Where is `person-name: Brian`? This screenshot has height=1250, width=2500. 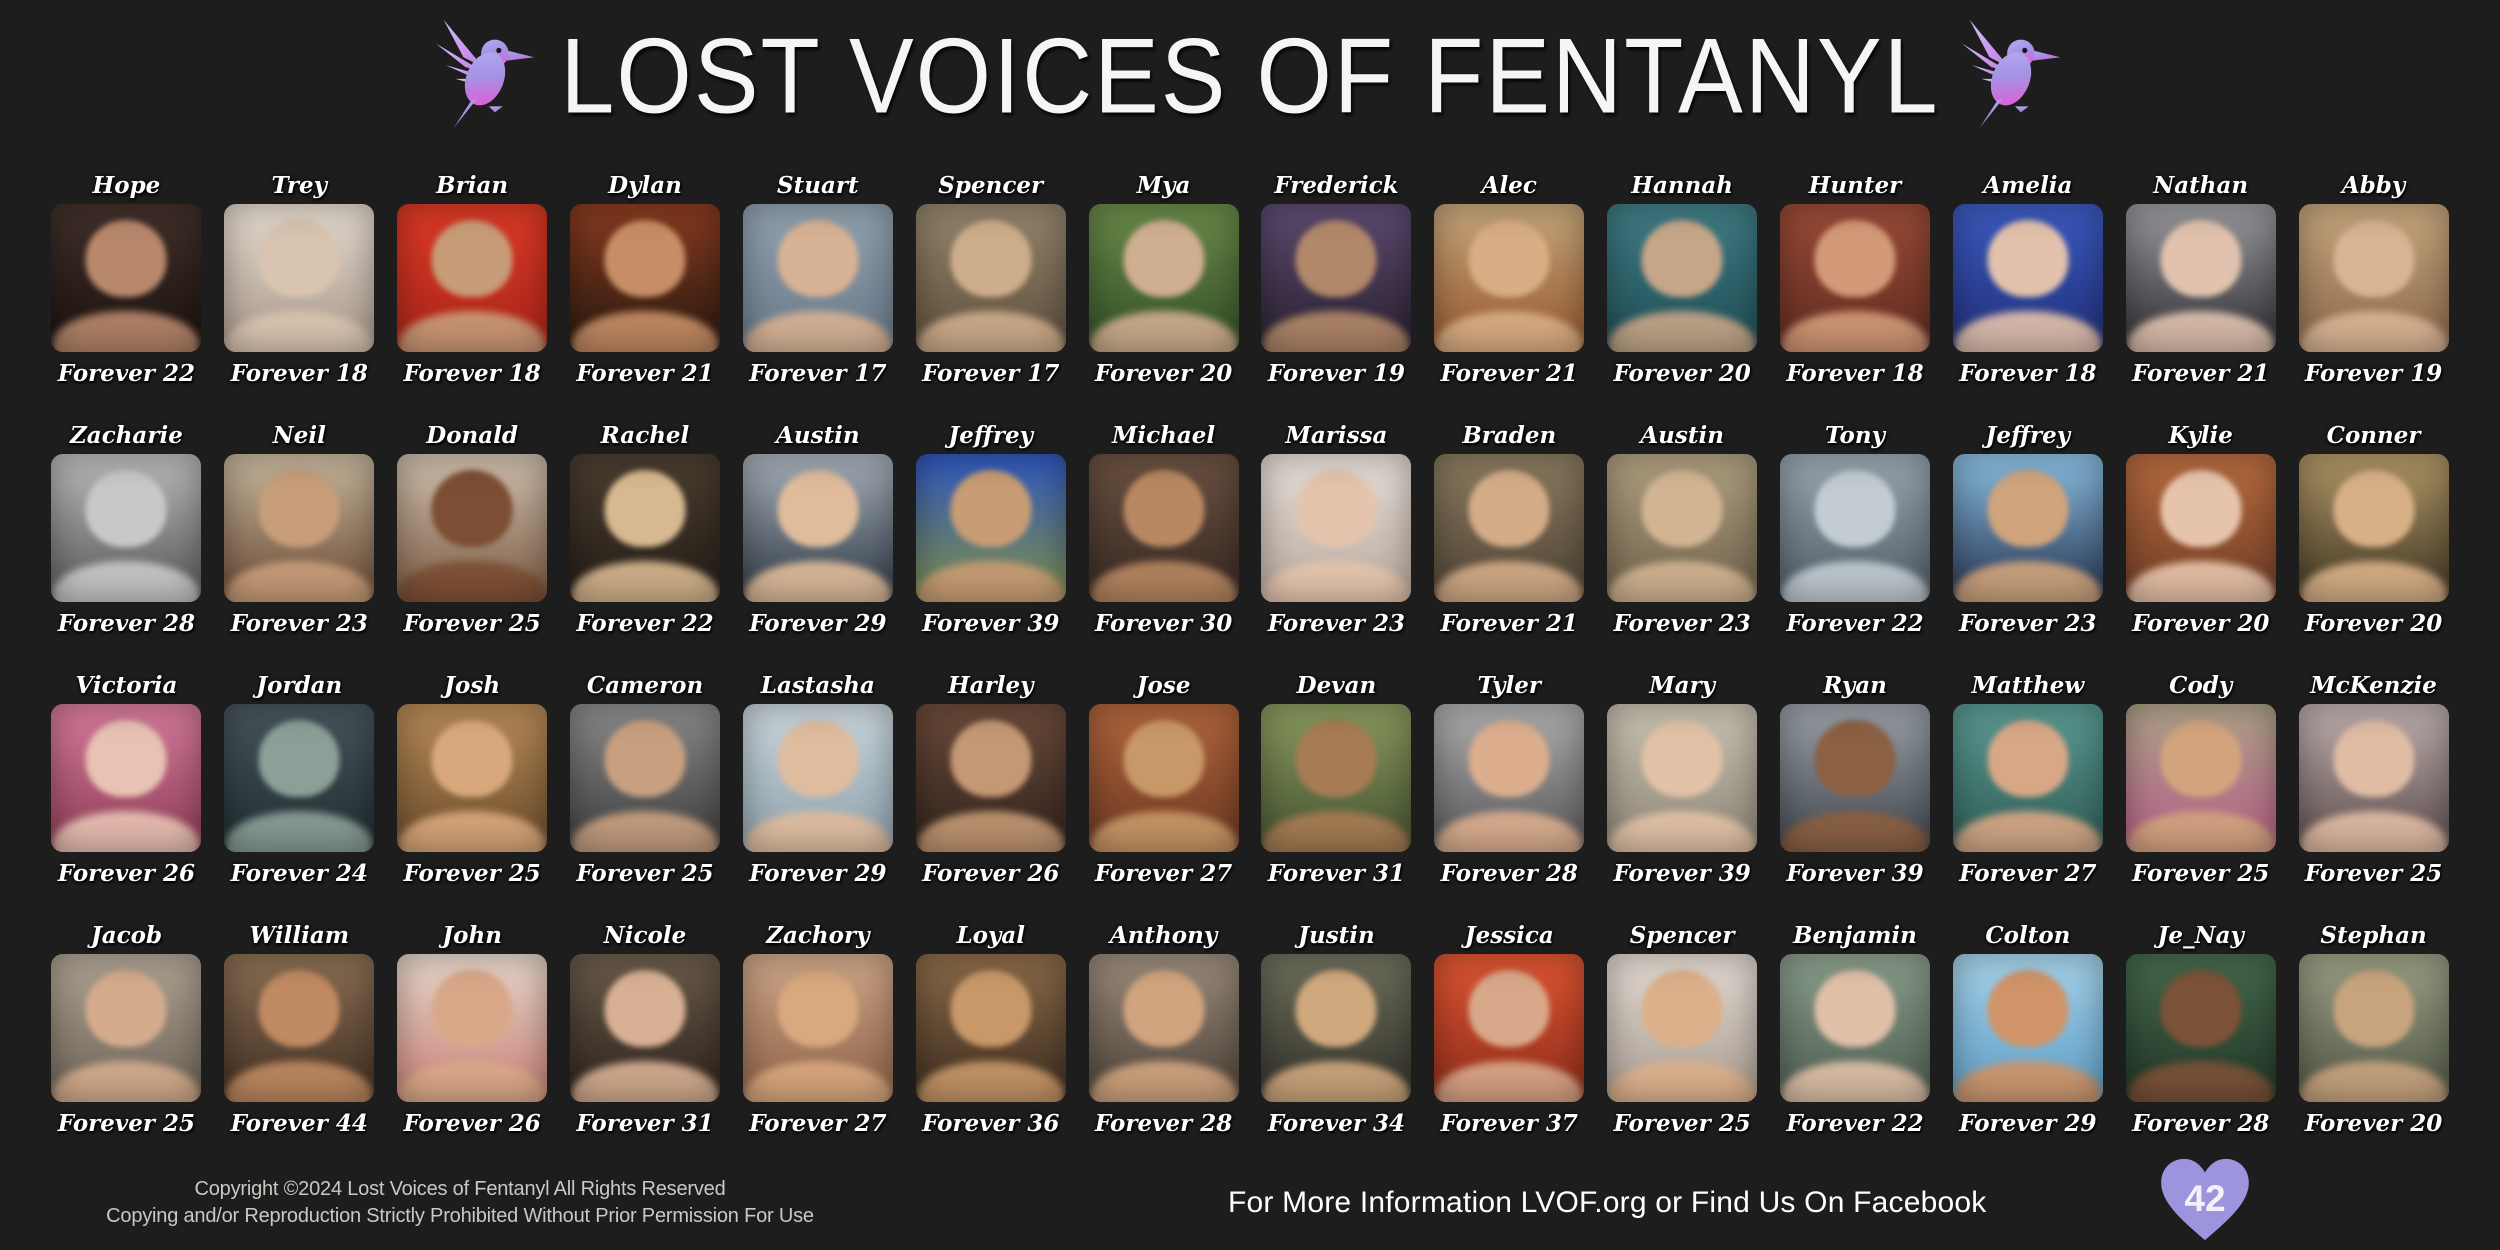
person-name: Brian is located at coordinates (472, 185).